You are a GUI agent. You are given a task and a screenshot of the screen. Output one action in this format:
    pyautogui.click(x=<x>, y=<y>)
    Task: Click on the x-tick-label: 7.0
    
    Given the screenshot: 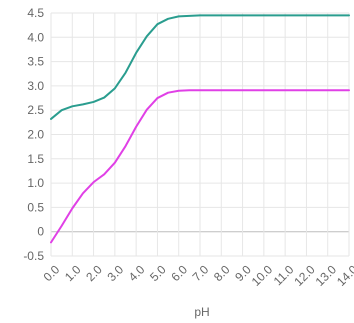 What is the action you would take?
    pyautogui.click(x=201, y=273)
    